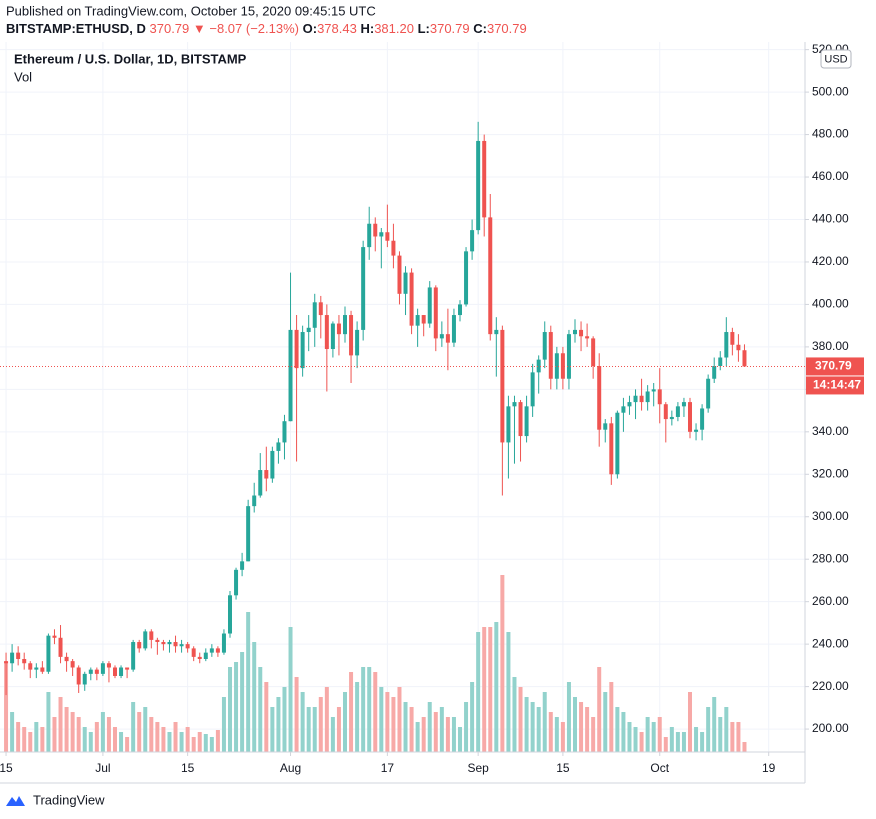  What do you see at coordinates (830, 91) in the screenshot?
I see `y-tick-label: 500.00` at bounding box center [830, 91].